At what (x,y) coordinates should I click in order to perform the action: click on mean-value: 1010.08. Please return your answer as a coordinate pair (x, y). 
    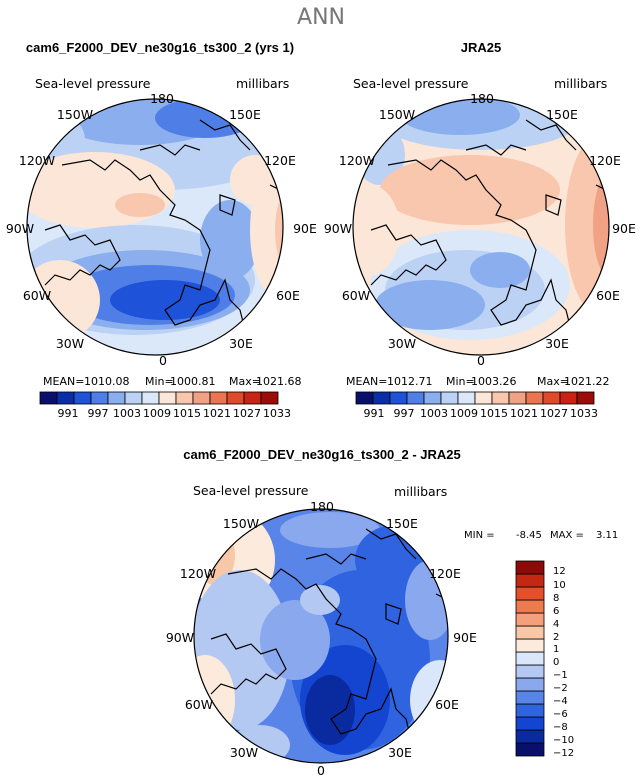
    Looking at the image, I should click on (107, 381).